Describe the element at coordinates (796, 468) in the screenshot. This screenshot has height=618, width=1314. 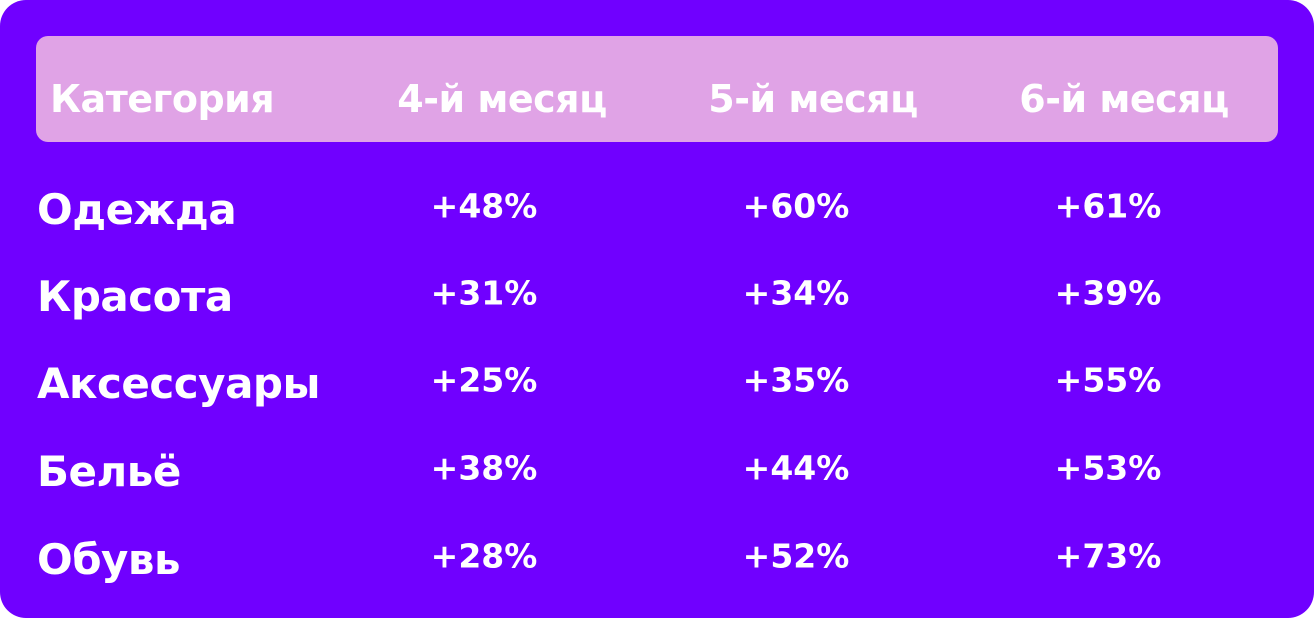
I see `value-cell: +44%` at that location.